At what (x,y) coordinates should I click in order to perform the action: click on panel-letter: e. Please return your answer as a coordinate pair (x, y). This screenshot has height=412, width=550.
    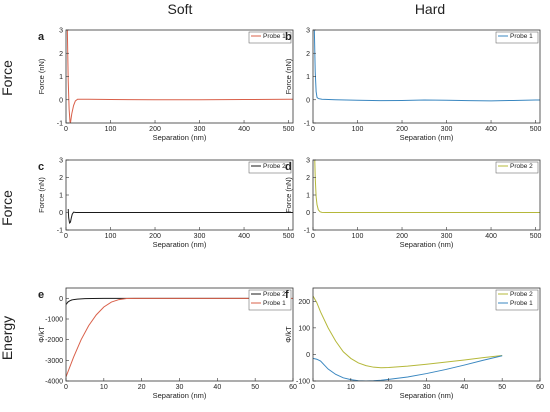
    Looking at the image, I should click on (41, 295).